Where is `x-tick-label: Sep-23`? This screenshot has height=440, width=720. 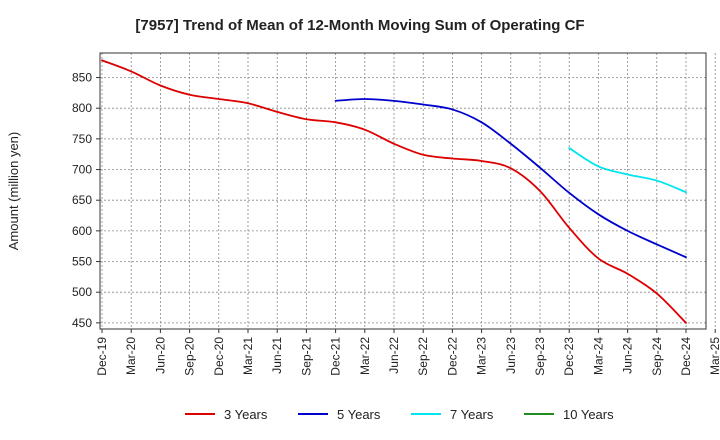 x-tick-label: Sep-23 is located at coordinates (540, 356).